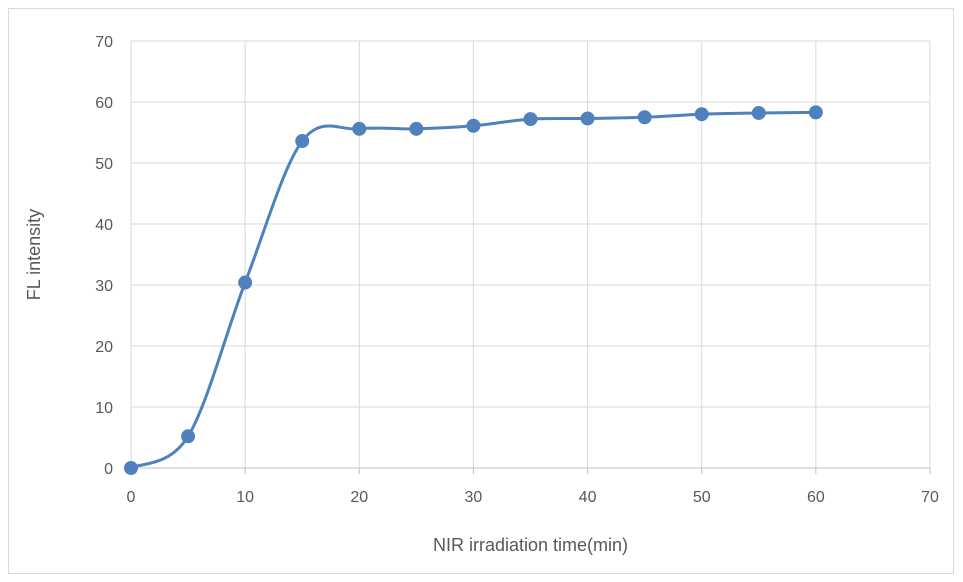 The height and width of the screenshot is (582, 963). Describe the element at coordinates (104, 347) in the screenshot. I see `y-tick-label: 20` at that location.